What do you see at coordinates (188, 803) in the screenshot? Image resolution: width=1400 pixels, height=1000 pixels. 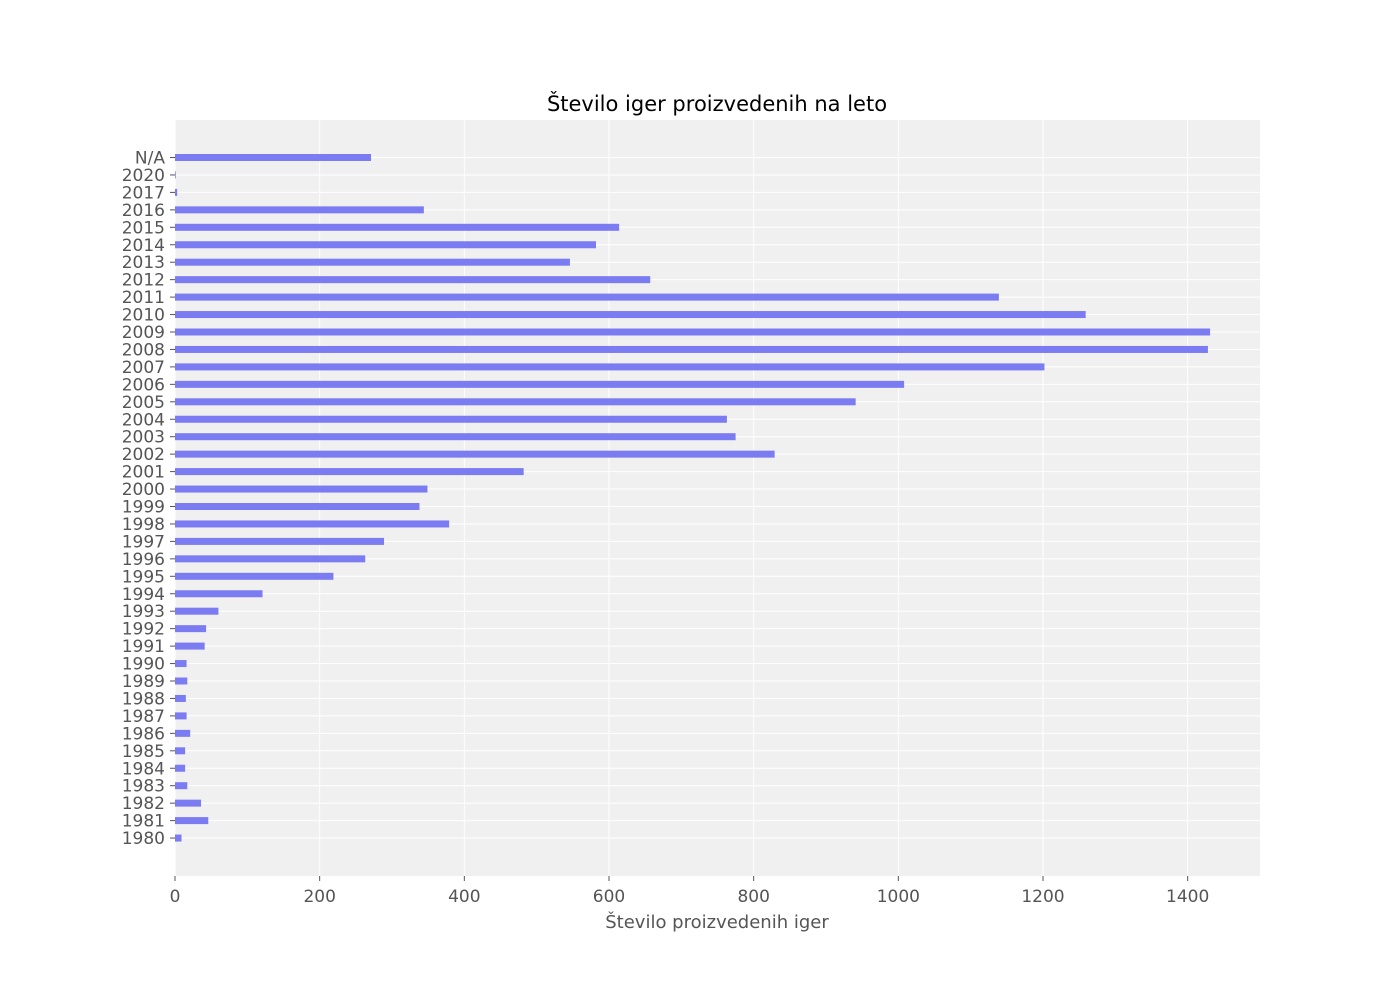 I see `bar-1982` at bounding box center [188, 803].